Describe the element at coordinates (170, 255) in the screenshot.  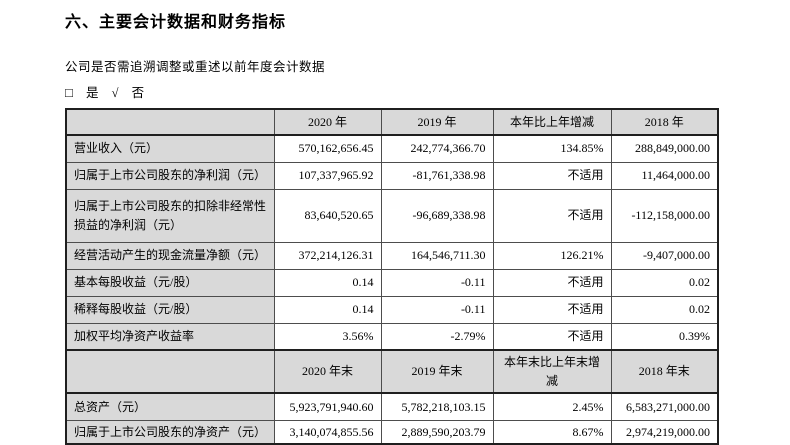
I see `row-label-cell: 经营活动产生的现金流量净额（元）` at that location.